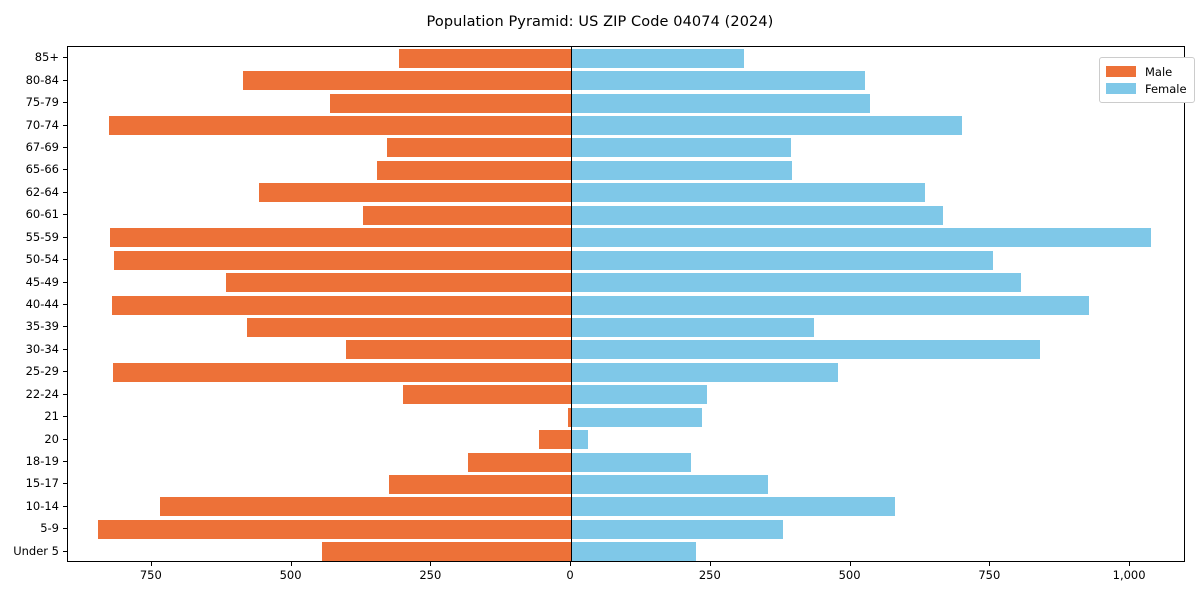 This screenshot has width=1200, height=600. I want to click on x-axis-tick-label: 0, so click(570, 575).